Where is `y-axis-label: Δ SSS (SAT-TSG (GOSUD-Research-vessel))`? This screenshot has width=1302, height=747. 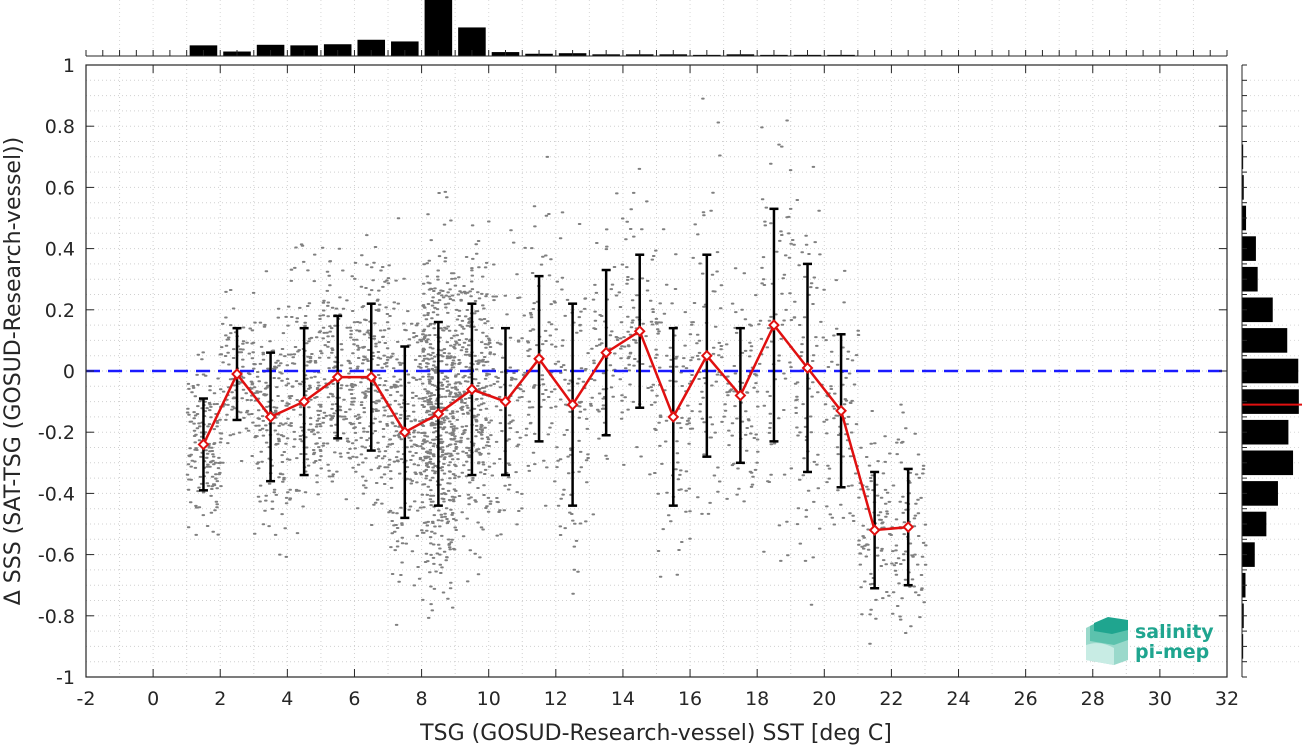 y-axis-label: Δ SSS (SAT-TSG (GOSUD-Research-vessel)) is located at coordinates (13, 371).